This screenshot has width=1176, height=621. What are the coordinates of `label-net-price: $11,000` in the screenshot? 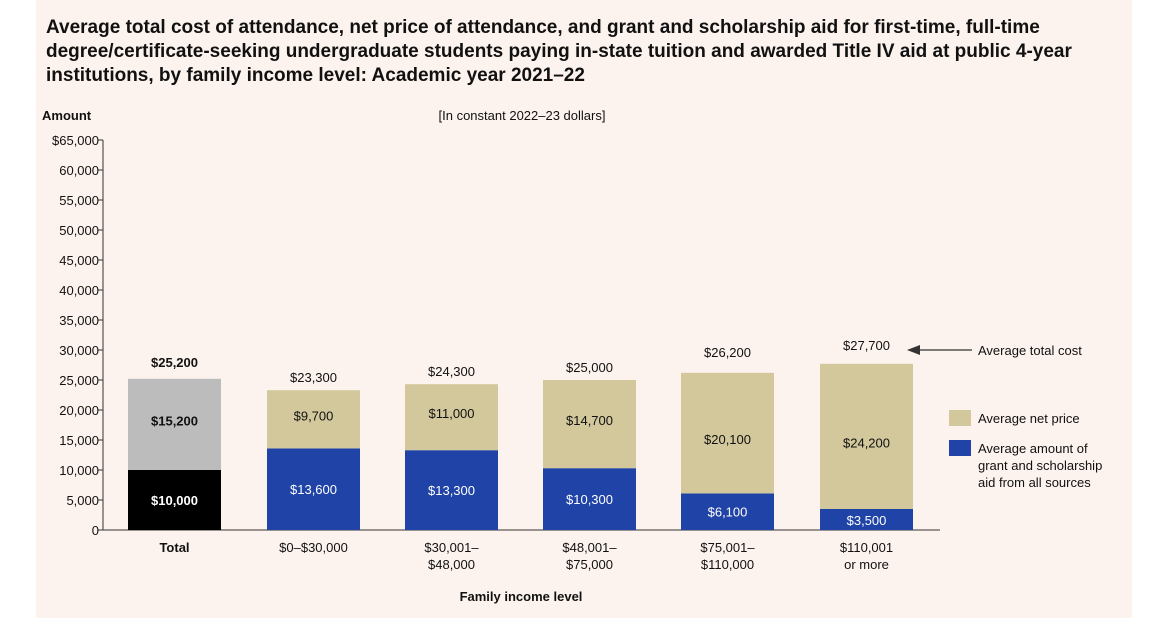 It's located at (451, 413).